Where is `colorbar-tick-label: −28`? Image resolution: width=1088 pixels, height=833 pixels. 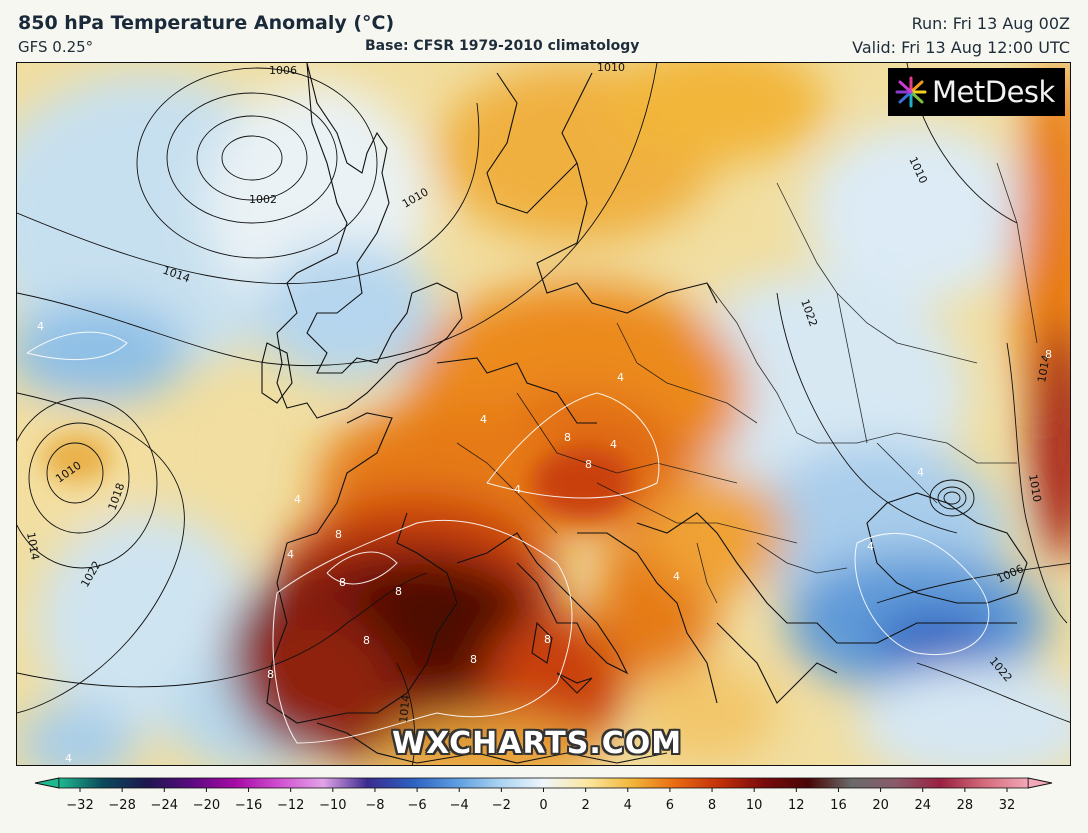
colorbar-tick-label: −28 is located at coordinates (121, 805).